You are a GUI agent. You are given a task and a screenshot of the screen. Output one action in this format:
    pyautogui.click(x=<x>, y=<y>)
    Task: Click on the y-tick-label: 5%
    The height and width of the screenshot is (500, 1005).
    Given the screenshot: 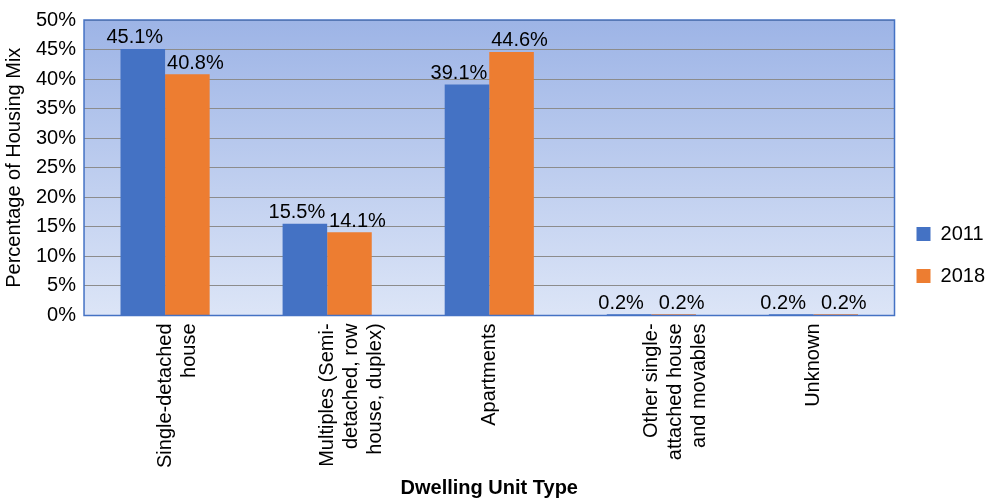 What is the action you would take?
    pyautogui.click(x=62, y=284)
    